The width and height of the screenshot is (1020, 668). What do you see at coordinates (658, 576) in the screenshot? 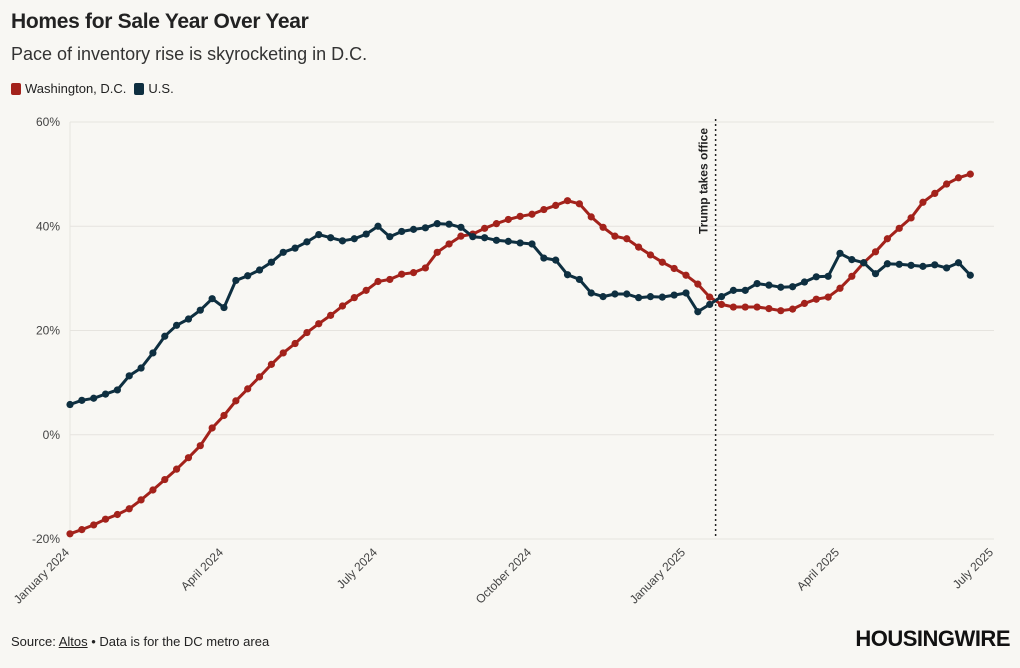
I see `x-tick-label: January 2025` at bounding box center [658, 576].